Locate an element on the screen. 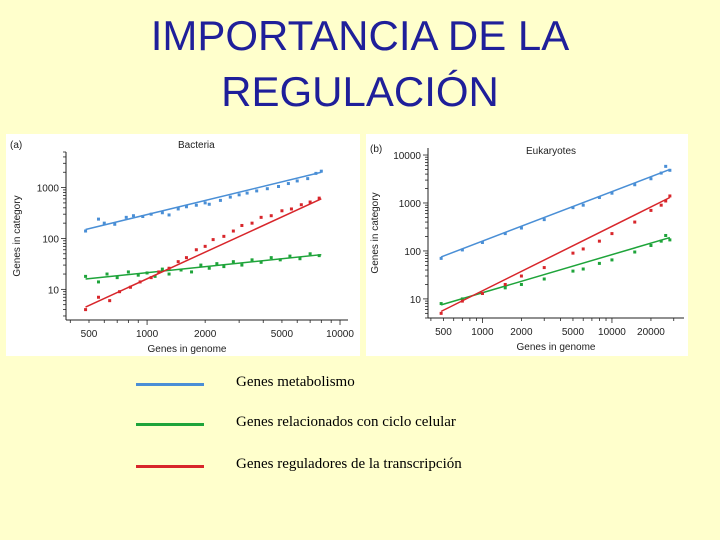  y-tick-label: 100 is located at coordinates (412, 252).